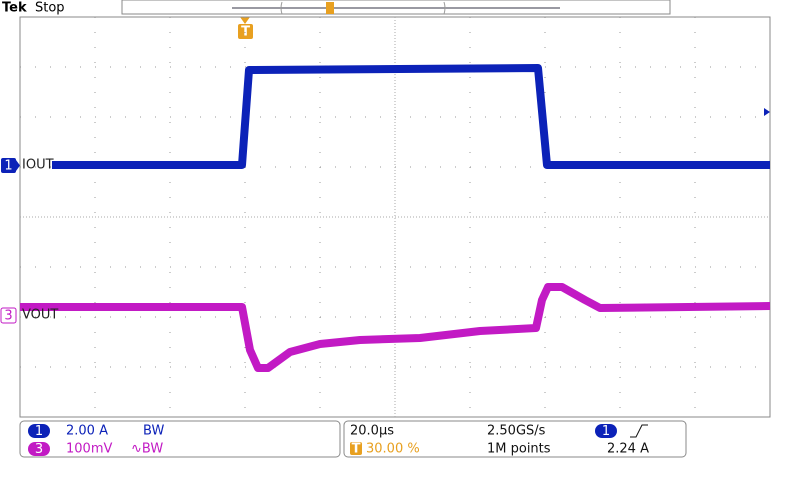 Image resolution: width=800 pixels, height=480 pixels. What do you see at coordinates (330, 8) in the screenshot?
I see `record-trigger` at bounding box center [330, 8].